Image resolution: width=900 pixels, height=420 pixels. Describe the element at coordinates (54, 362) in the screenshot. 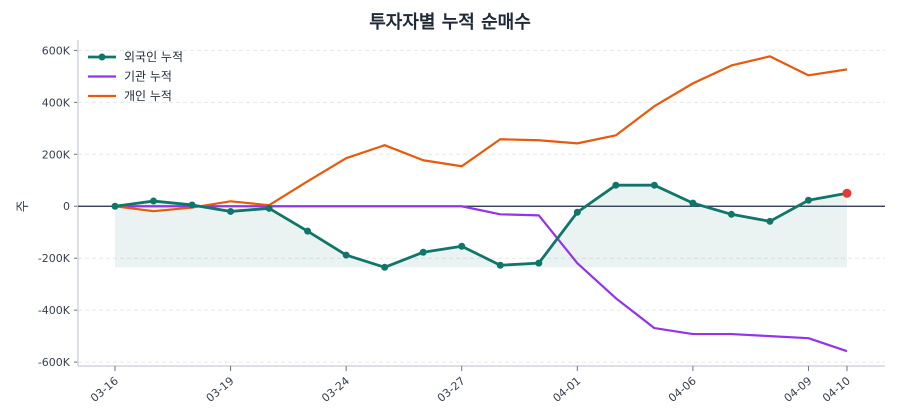

I see `y-tick-label: -600K` at that location.